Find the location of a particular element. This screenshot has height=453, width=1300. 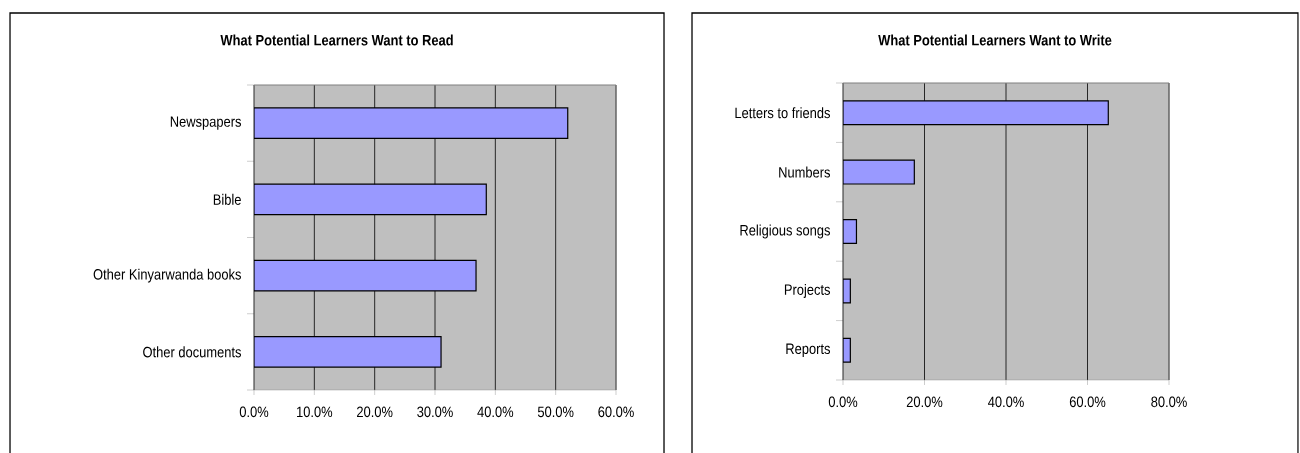

y-tick-label: Bible is located at coordinates (227, 199).